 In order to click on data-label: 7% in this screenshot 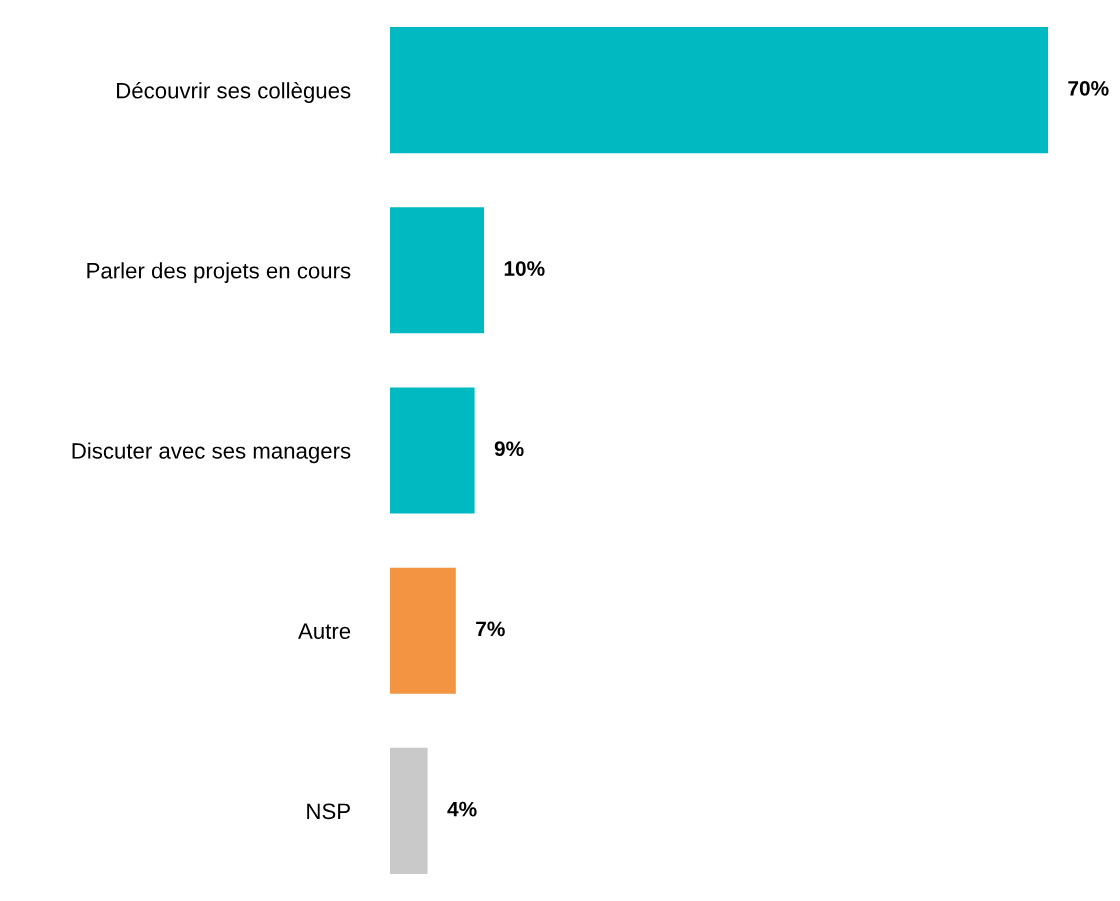, I will do `click(490, 629)`.